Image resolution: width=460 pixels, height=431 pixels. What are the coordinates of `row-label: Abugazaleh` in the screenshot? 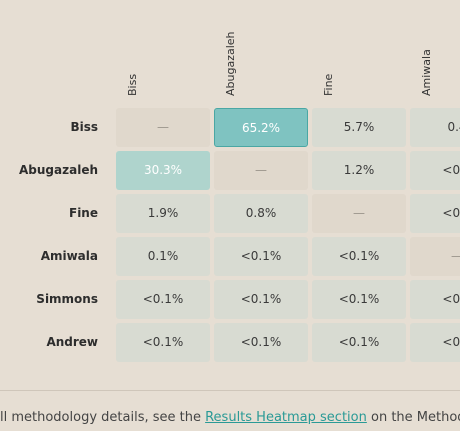 It's located at (58, 170).